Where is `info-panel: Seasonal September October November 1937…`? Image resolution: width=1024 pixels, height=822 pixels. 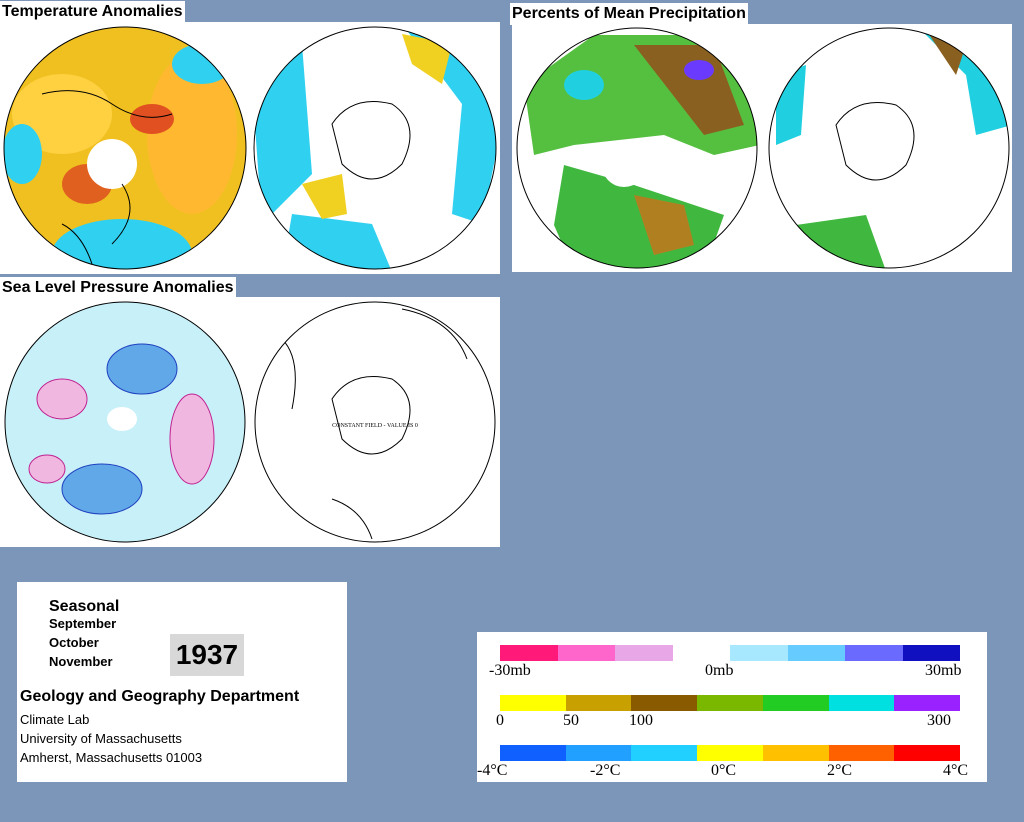
info-panel: Seasonal September October November 1937… is located at coordinates (182, 682).